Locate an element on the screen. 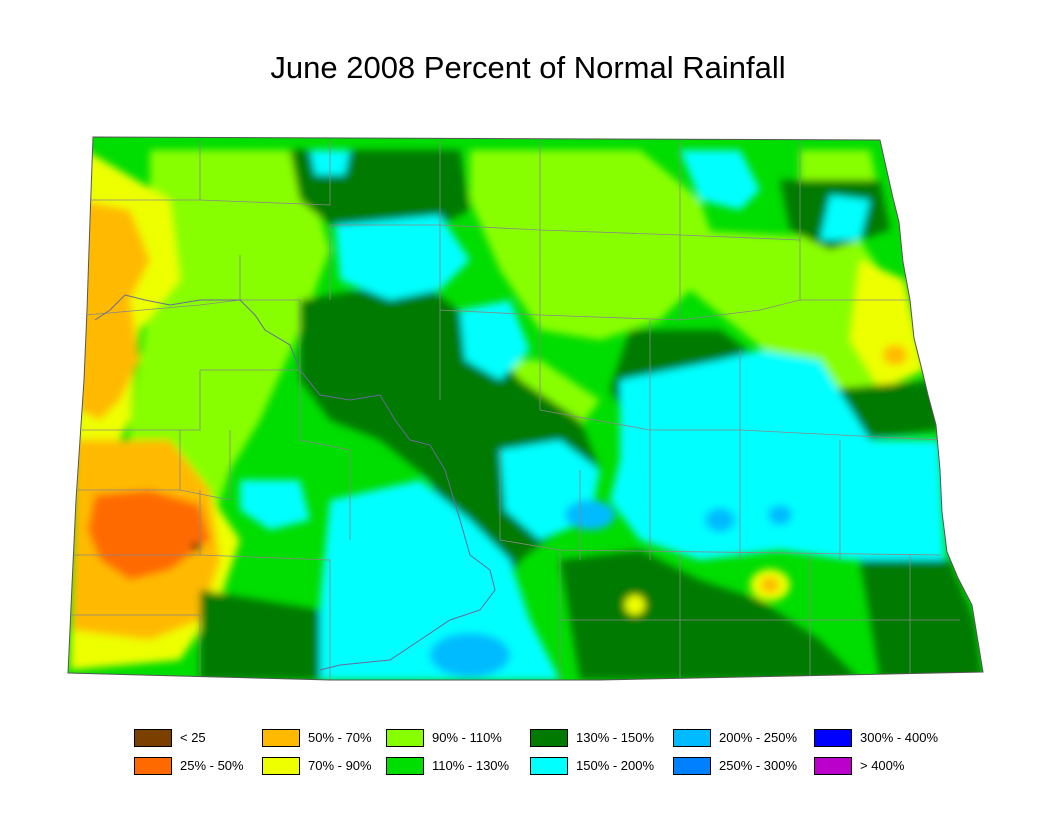  region-130-150-southeast is located at coordinates (710, 615).